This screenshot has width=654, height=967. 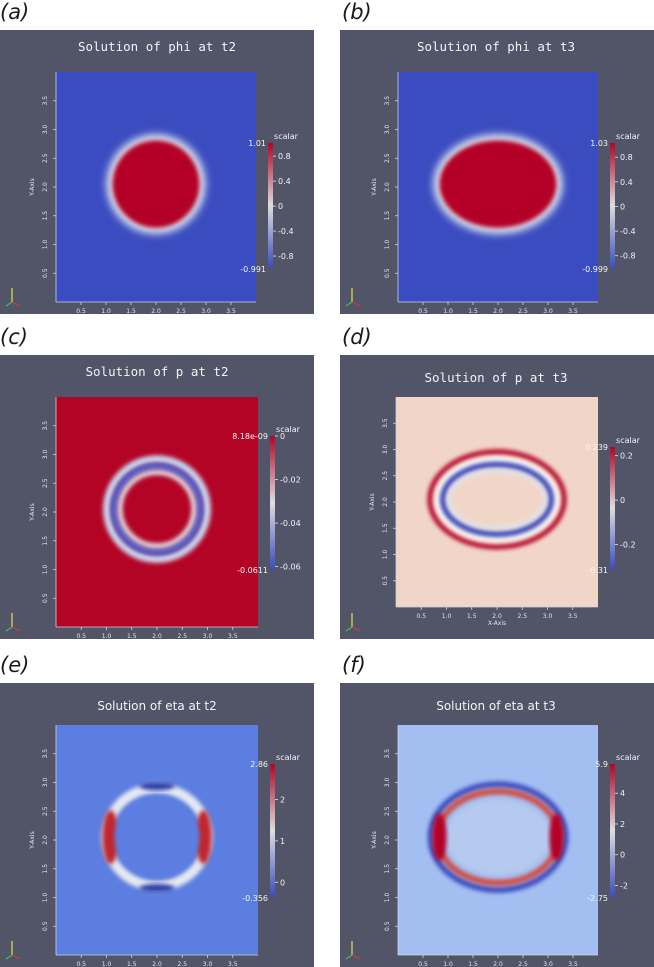 I want to click on colorbar-min-label: -0.991, so click(x=253, y=269).